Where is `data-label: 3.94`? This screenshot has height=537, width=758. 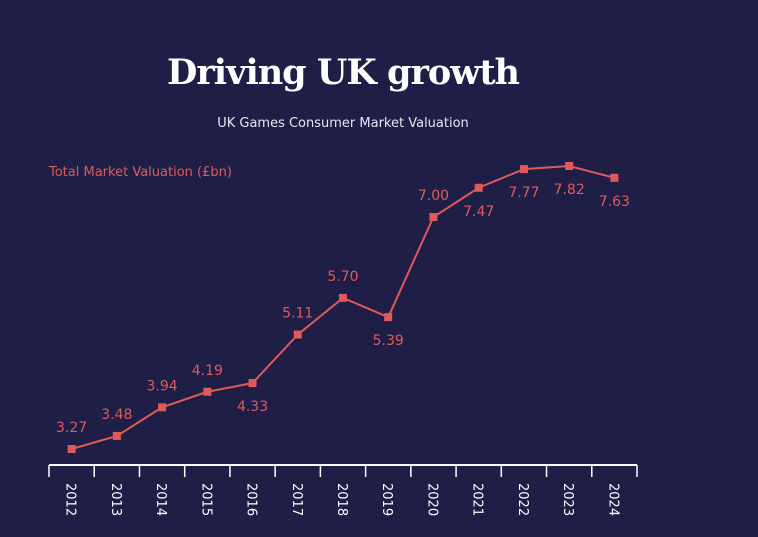
data-label: 3.94 is located at coordinates (161, 386).